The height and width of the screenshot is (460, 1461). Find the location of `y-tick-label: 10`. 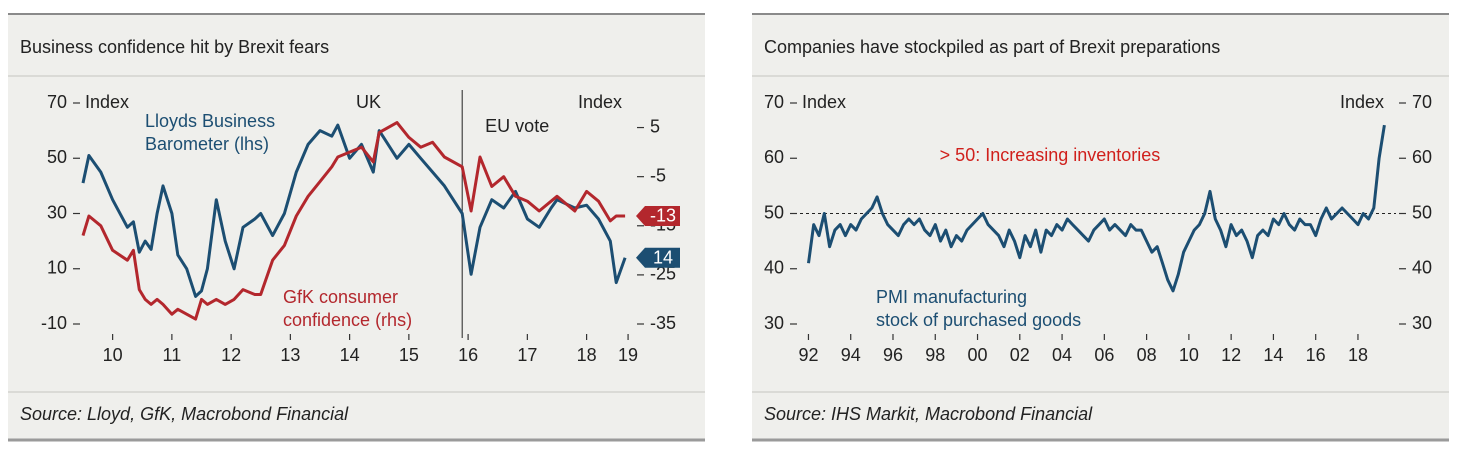

y-tick-label: 10 is located at coordinates (57, 268).